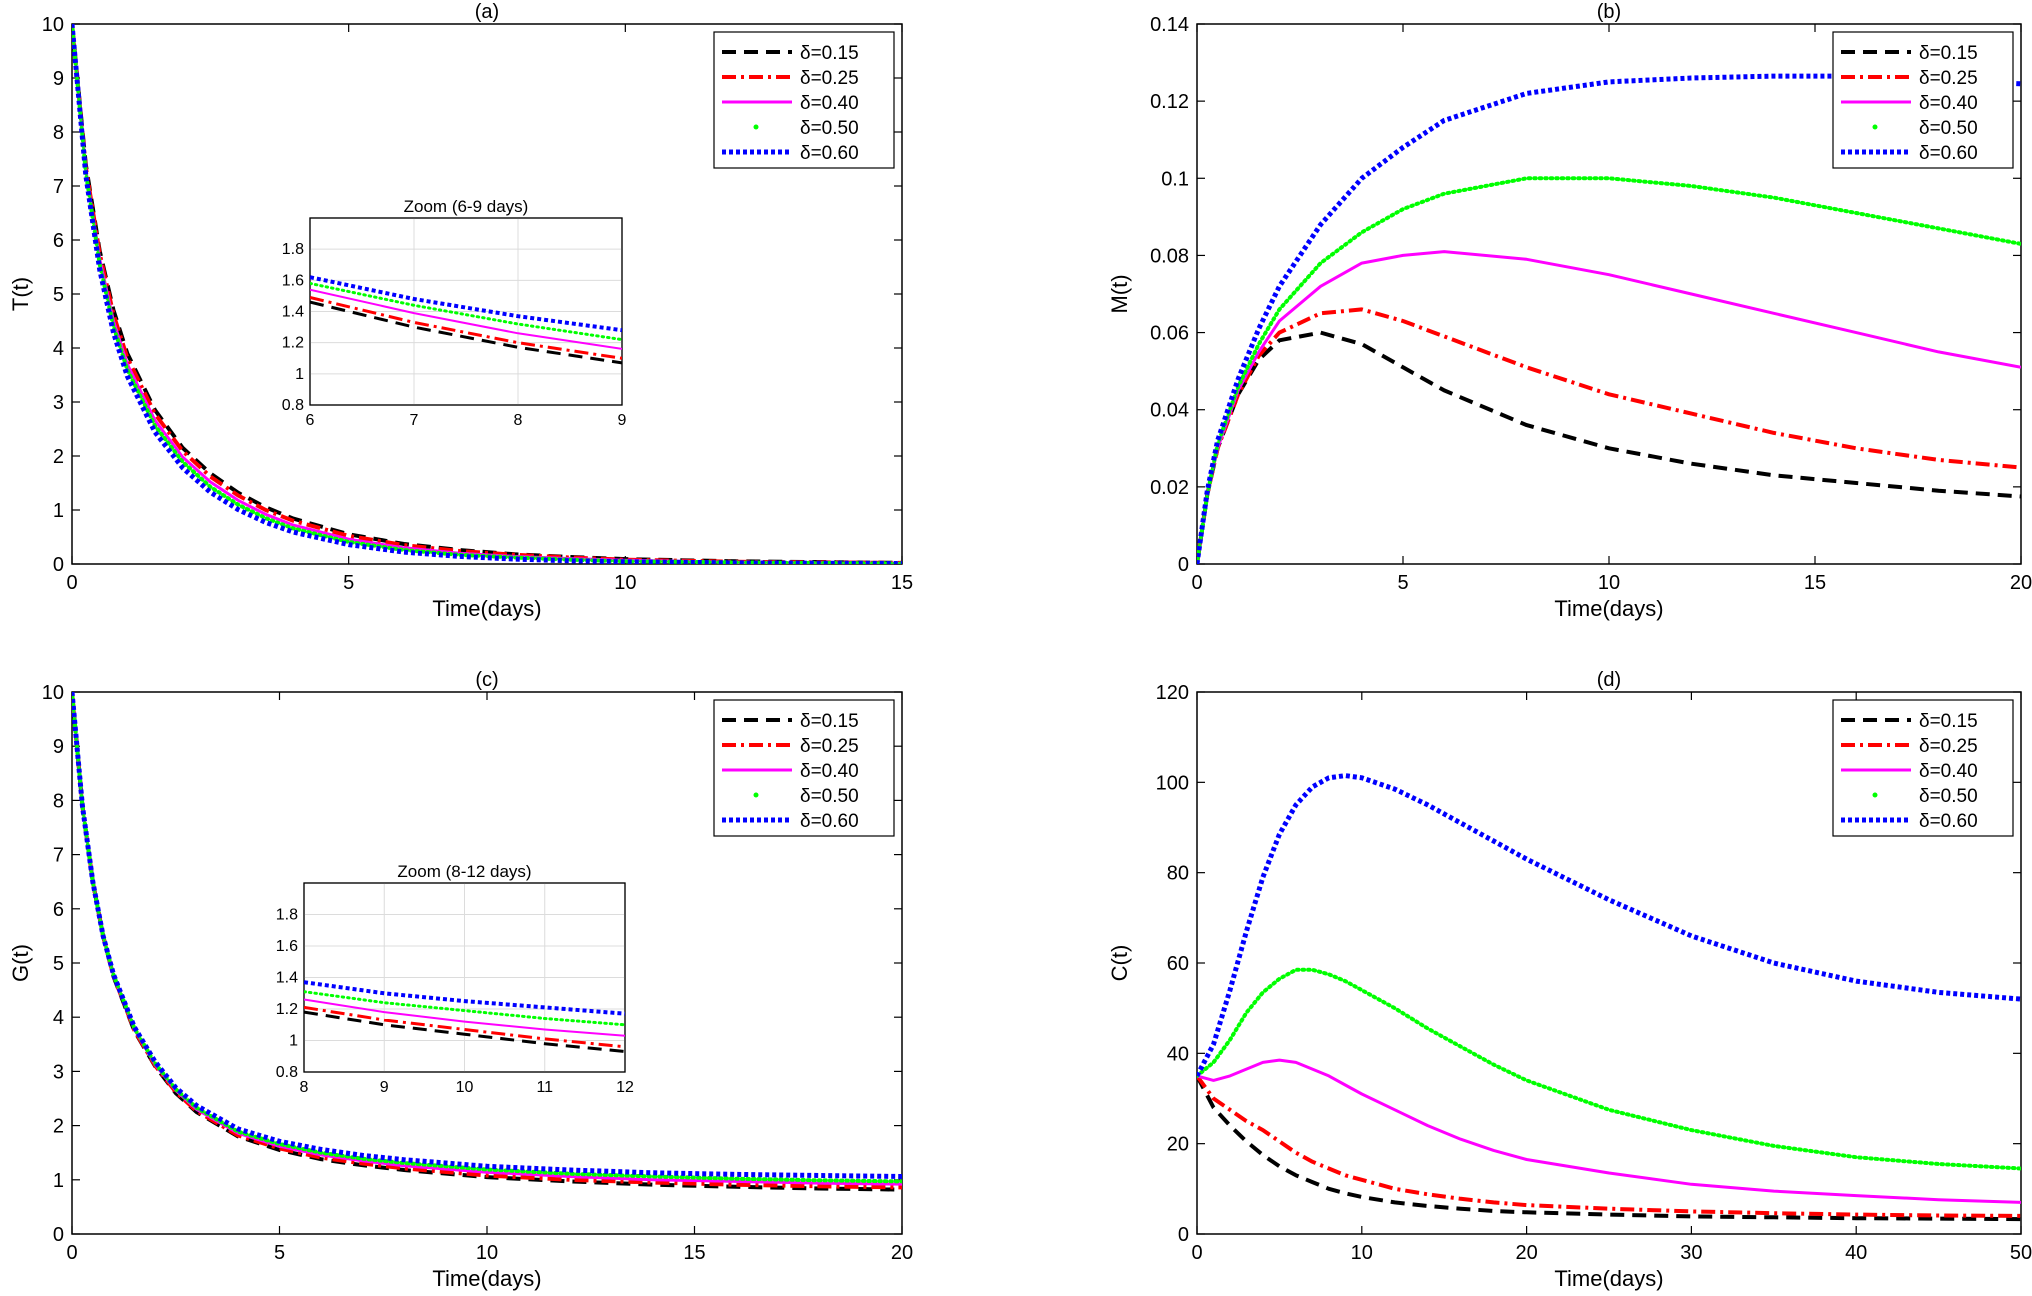  What do you see at coordinates (464, 977) in the screenshot?
I see `inset-frame` at bounding box center [464, 977].